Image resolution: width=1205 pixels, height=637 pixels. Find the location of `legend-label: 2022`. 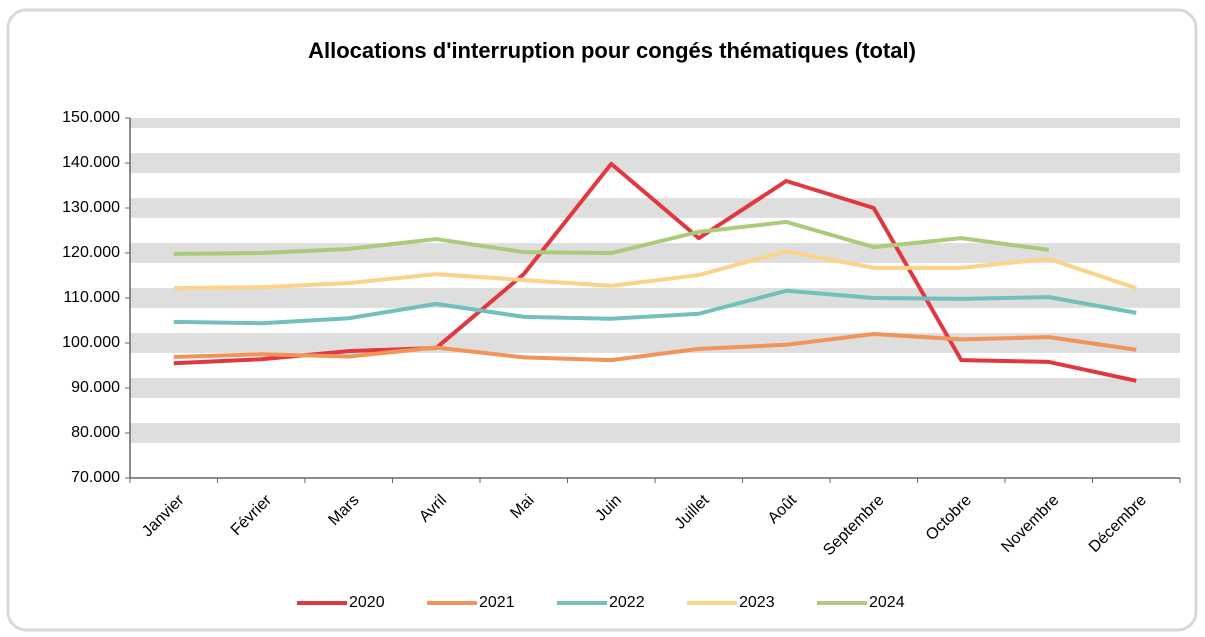

legend-label: 2022 is located at coordinates (627, 602).